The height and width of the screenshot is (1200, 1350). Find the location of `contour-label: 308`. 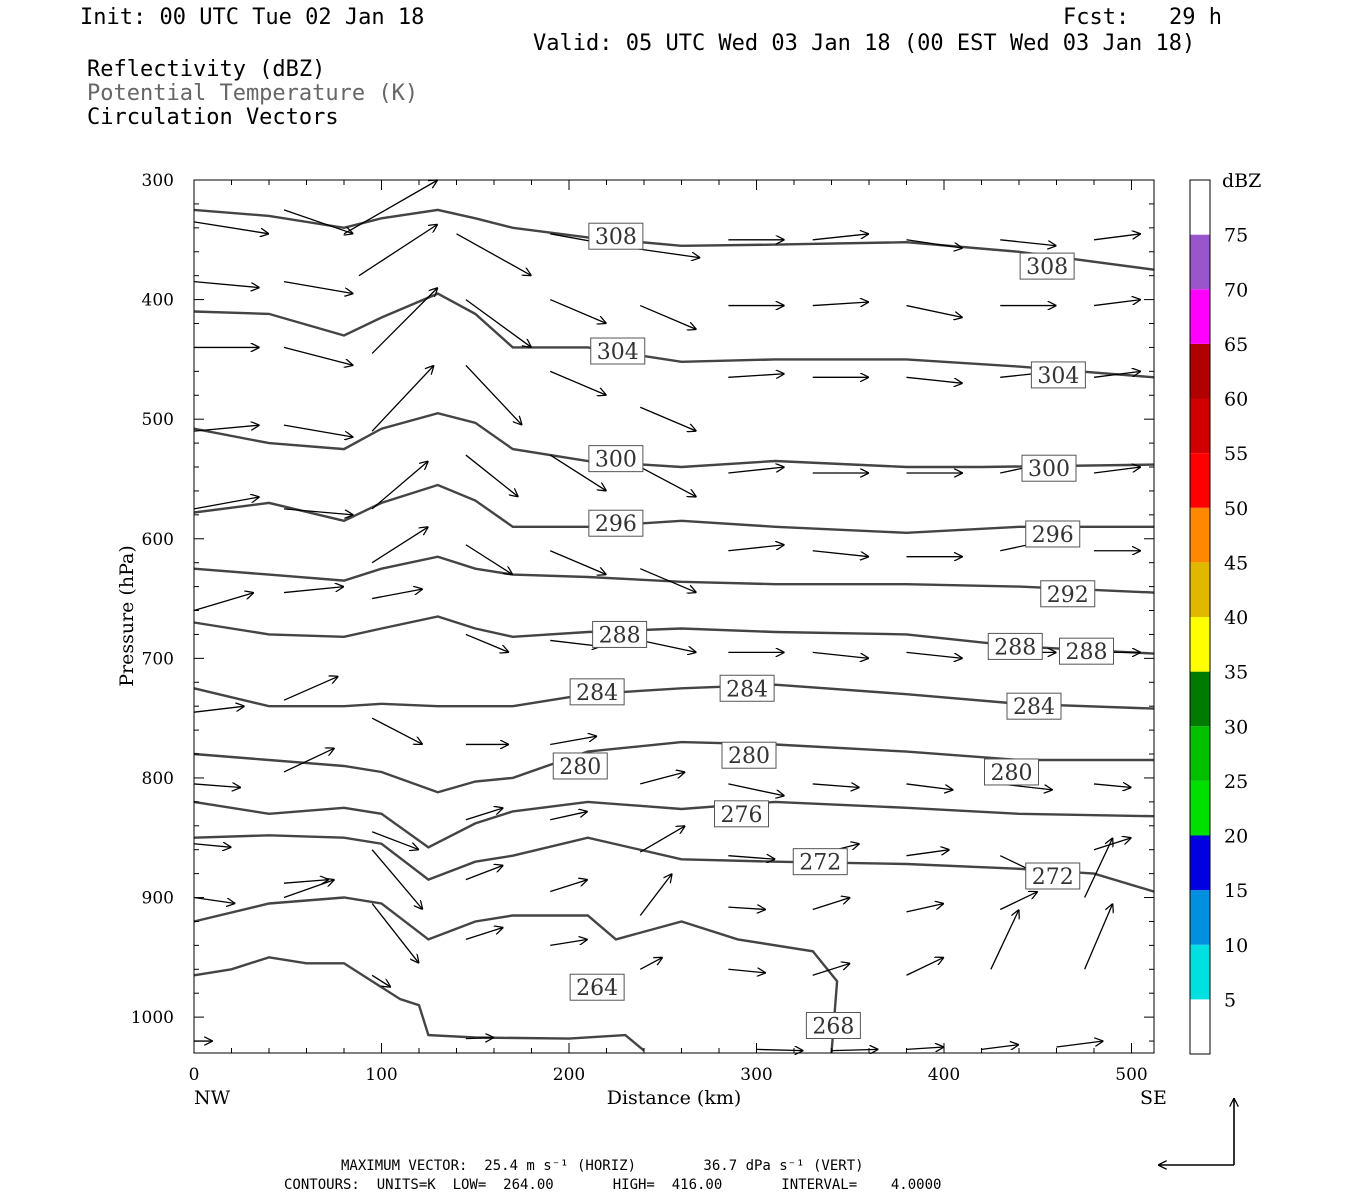

contour-label: 308 is located at coordinates (616, 236).